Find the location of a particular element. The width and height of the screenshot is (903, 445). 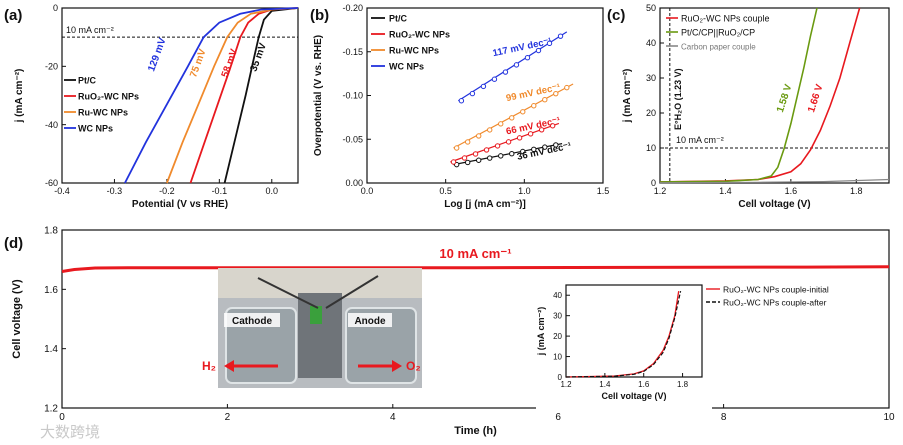

data-label: 99 mV dec⁻¹ is located at coordinates (533, 93).